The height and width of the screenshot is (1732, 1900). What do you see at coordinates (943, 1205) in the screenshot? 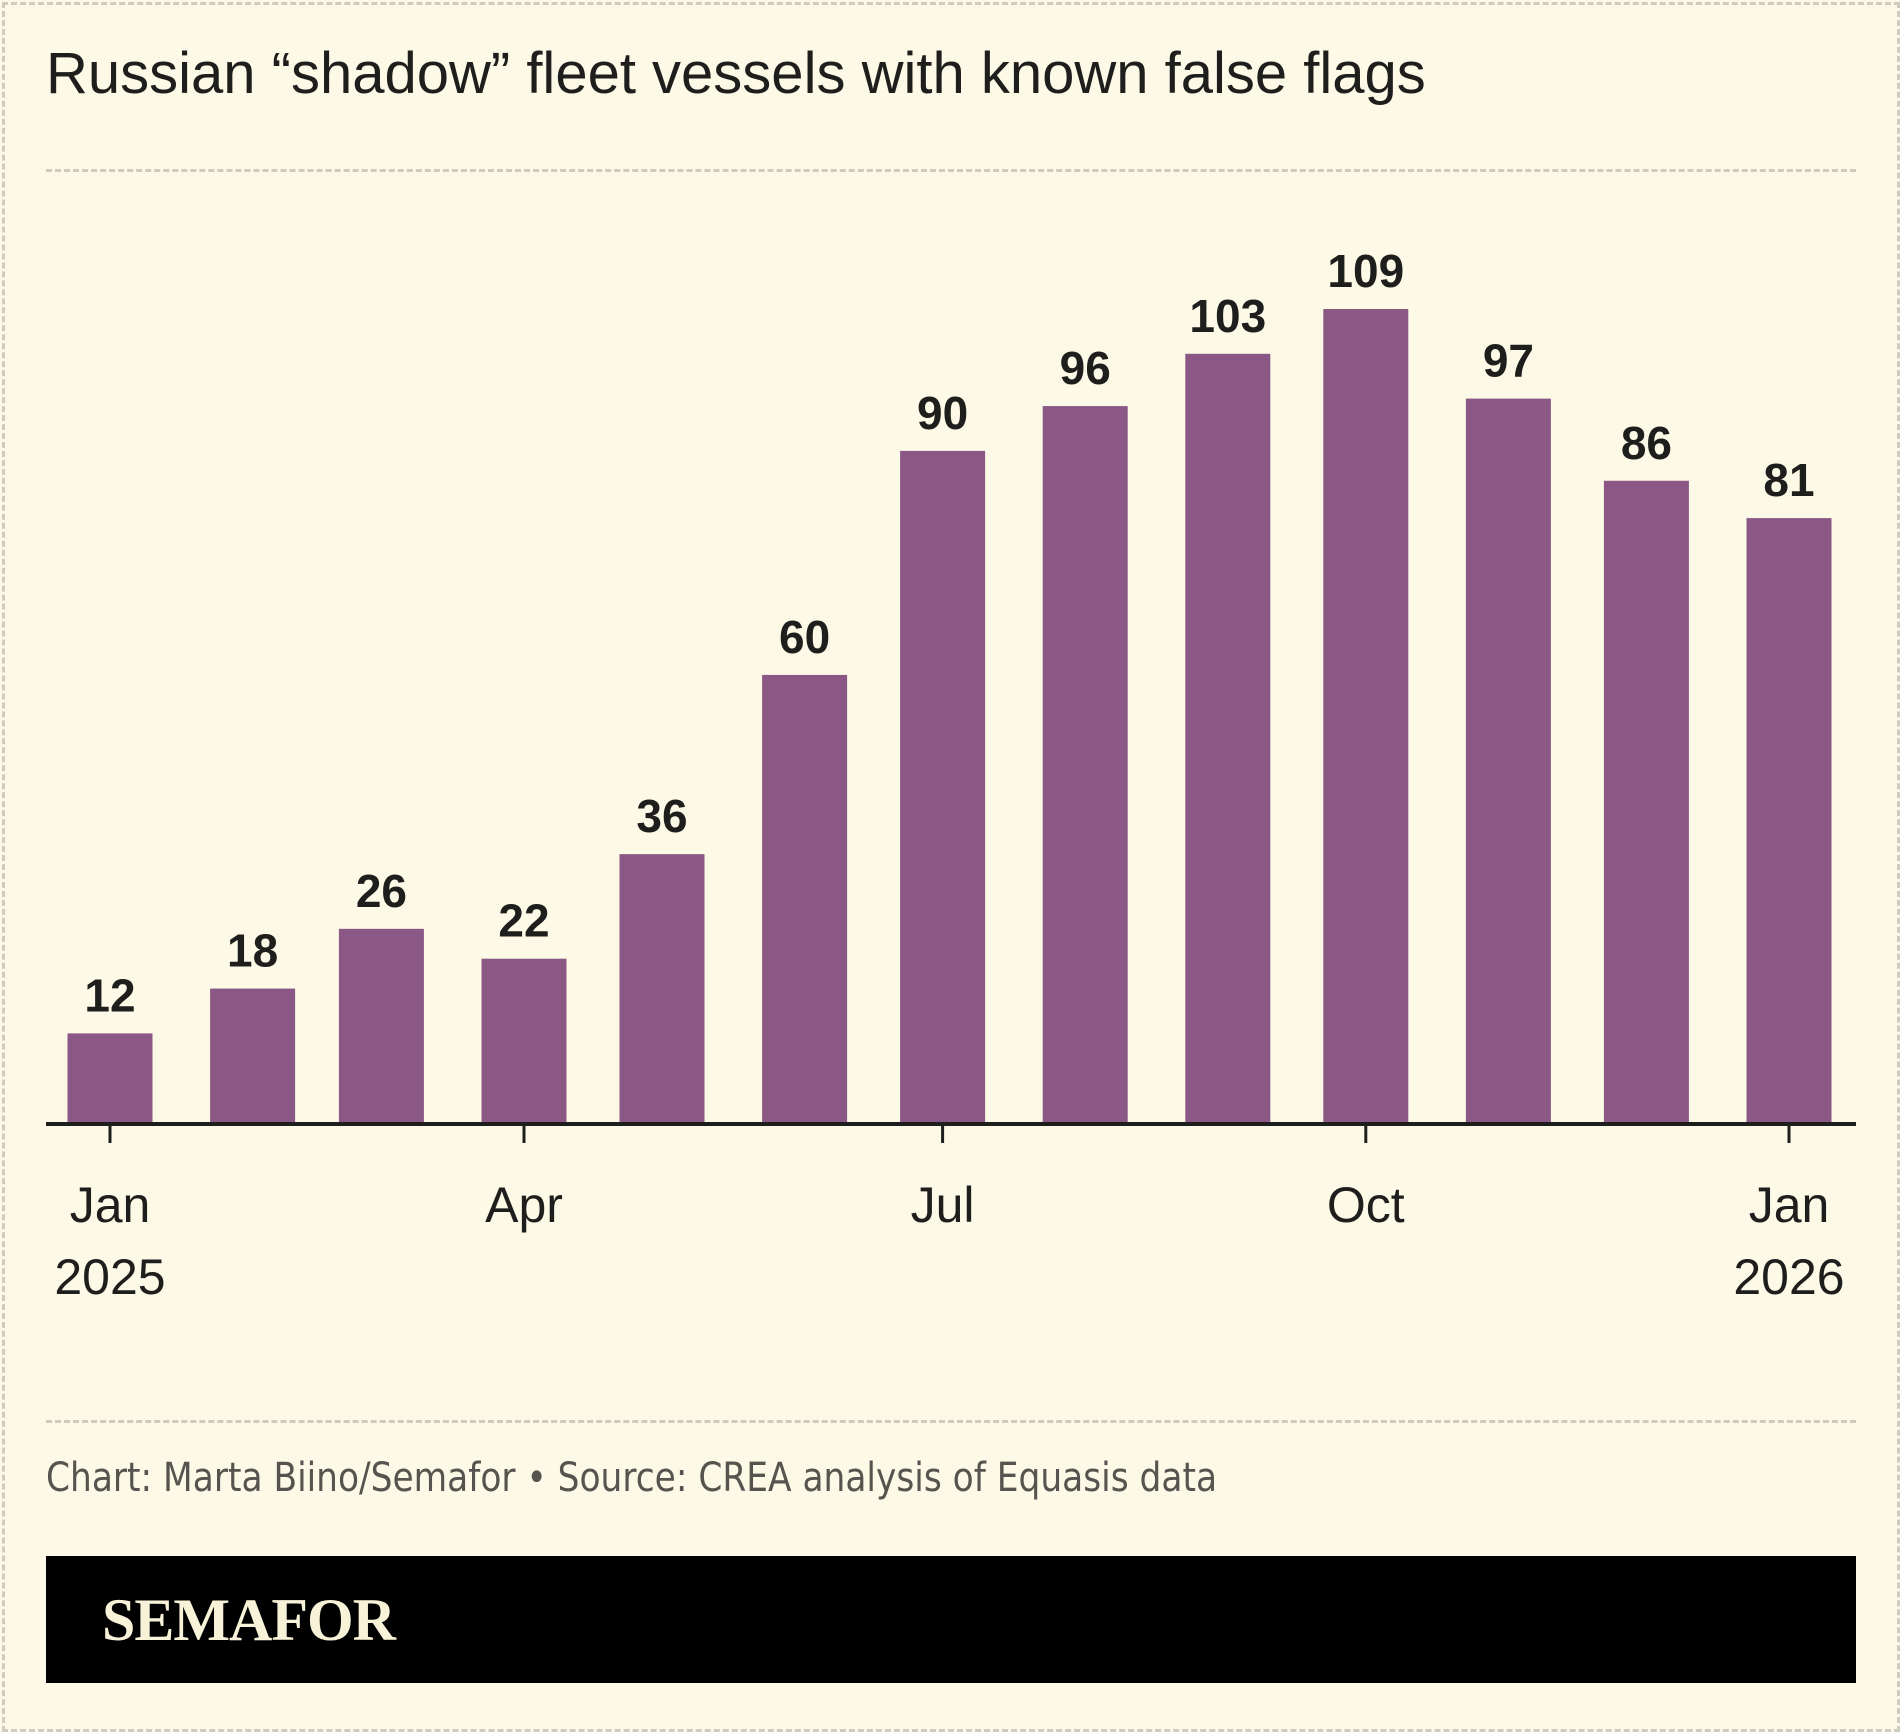
I see `x-tick-label: Jul` at bounding box center [943, 1205].